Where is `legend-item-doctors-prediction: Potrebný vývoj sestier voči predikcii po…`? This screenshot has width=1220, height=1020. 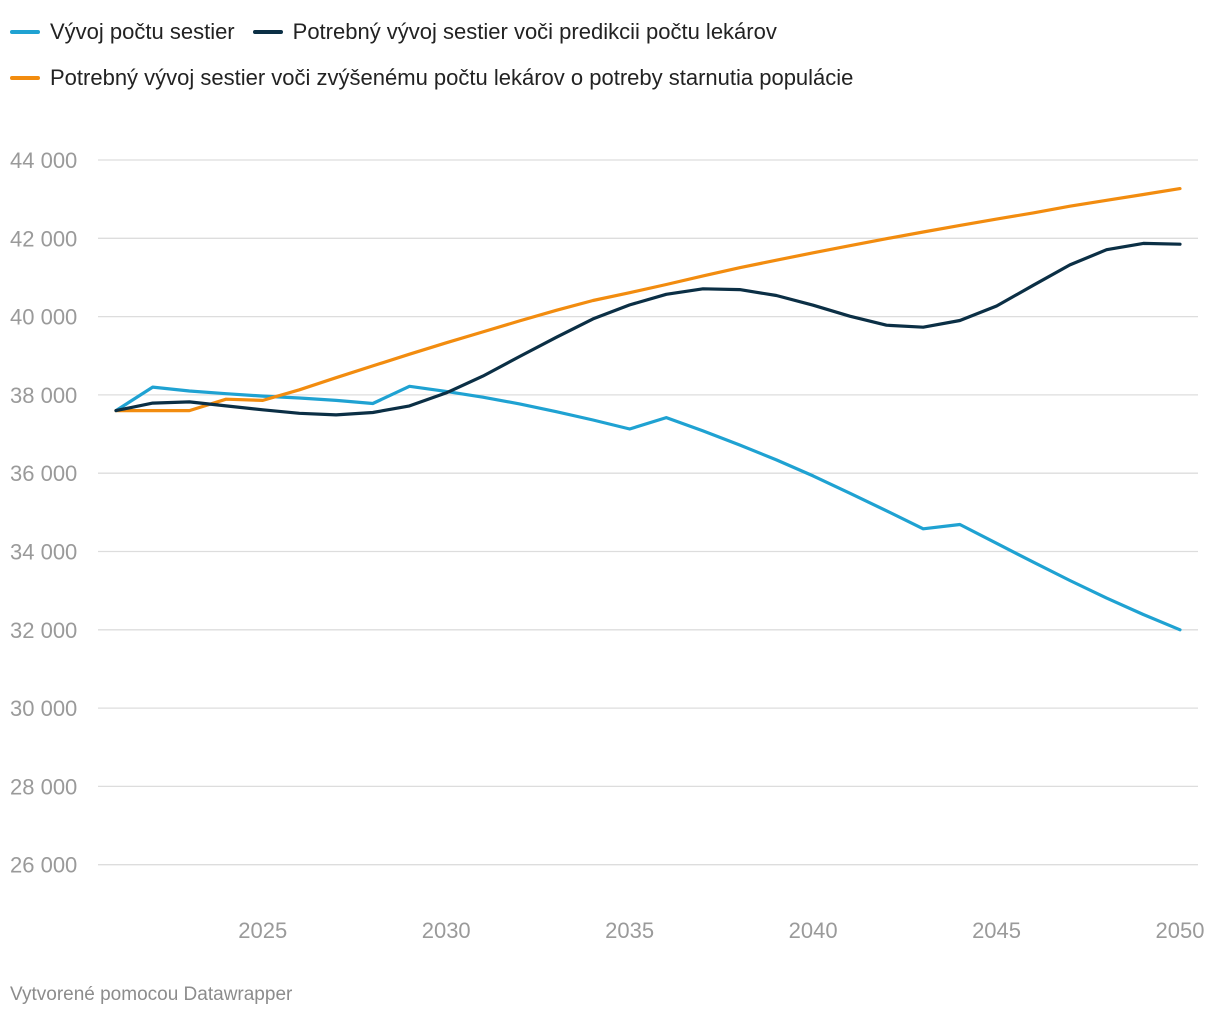 legend-item-doctors-prediction: Potrebný vývoj sestier voči predikcii po… is located at coordinates (514, 32).